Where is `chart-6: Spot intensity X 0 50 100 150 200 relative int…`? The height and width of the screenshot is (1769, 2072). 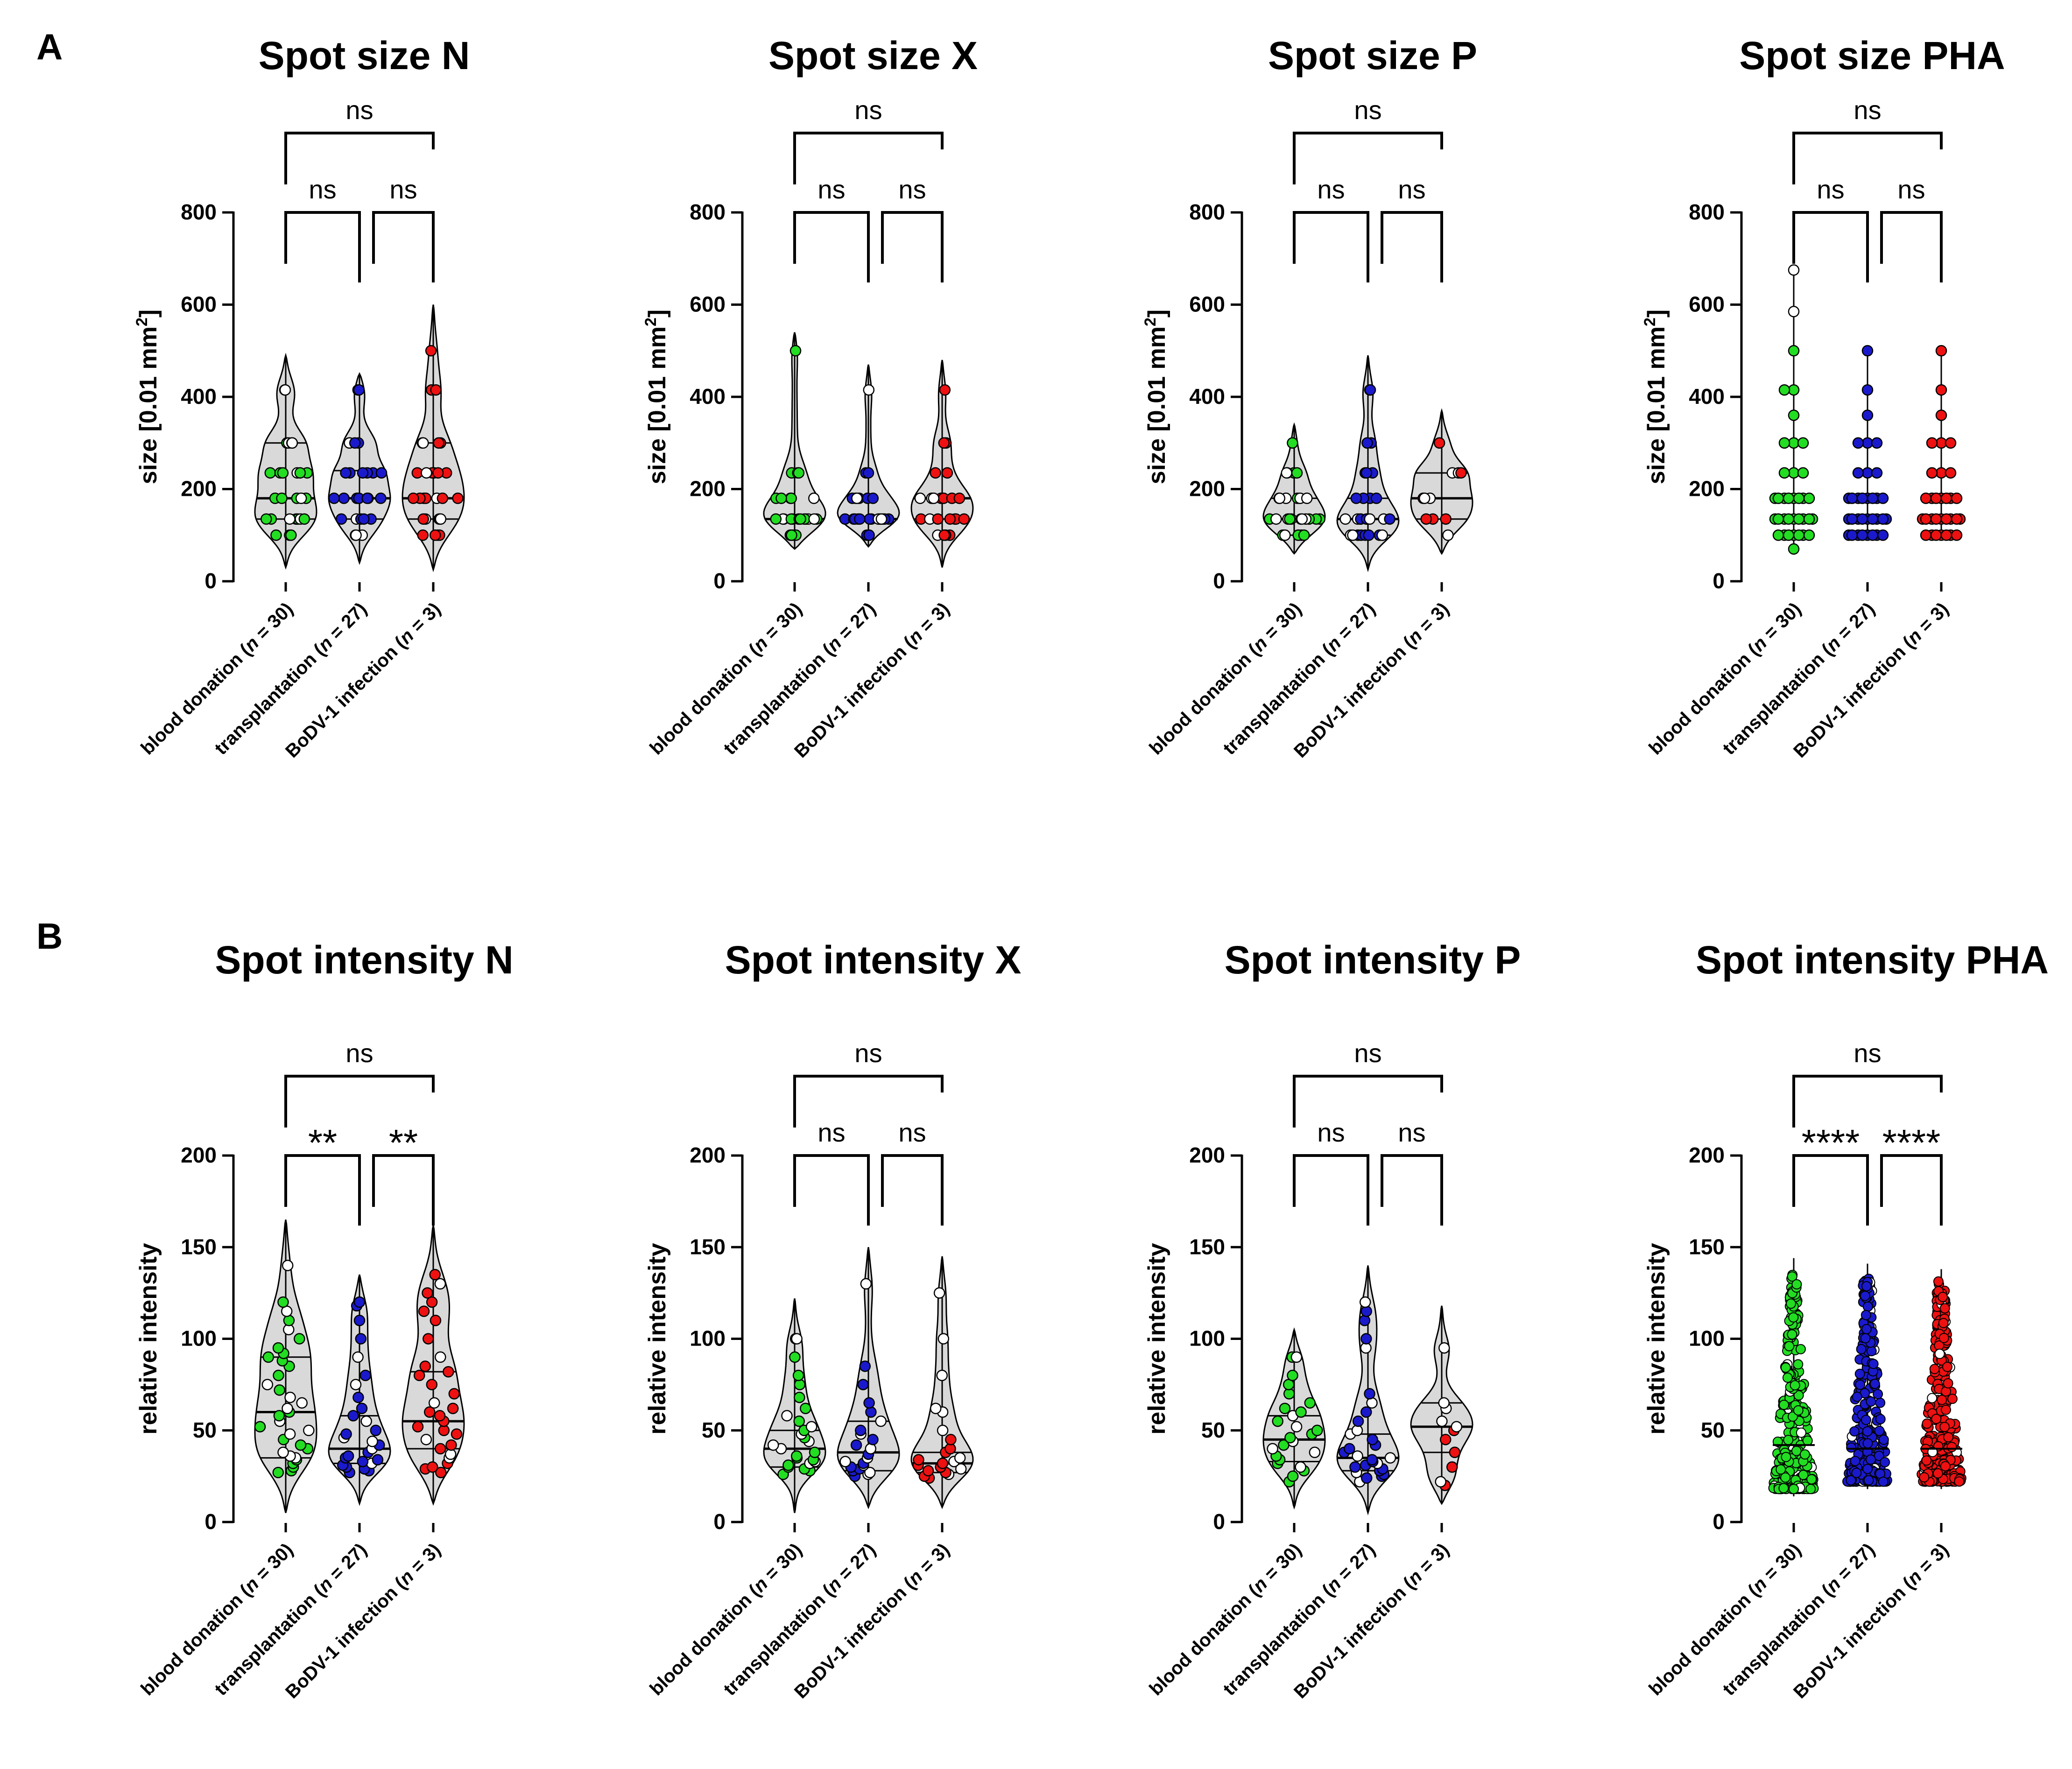 chart-6: Spot intensity X 0 50 100 150 200 relative int… is located at coordinates (833, 1320).